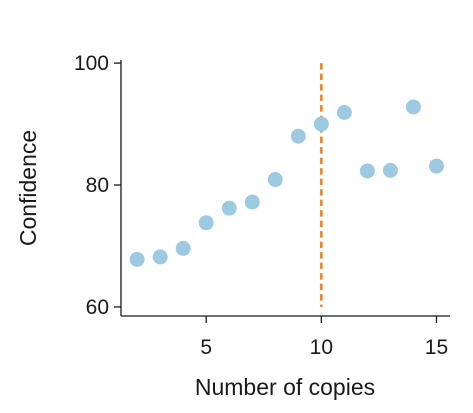 Image resolution: width=473 pixels, height=413 pixels. What do you see at coordinates (28, 188) in the screenshot?
I see `y-axis-title: Confidence` at bounding box center [28, 188].